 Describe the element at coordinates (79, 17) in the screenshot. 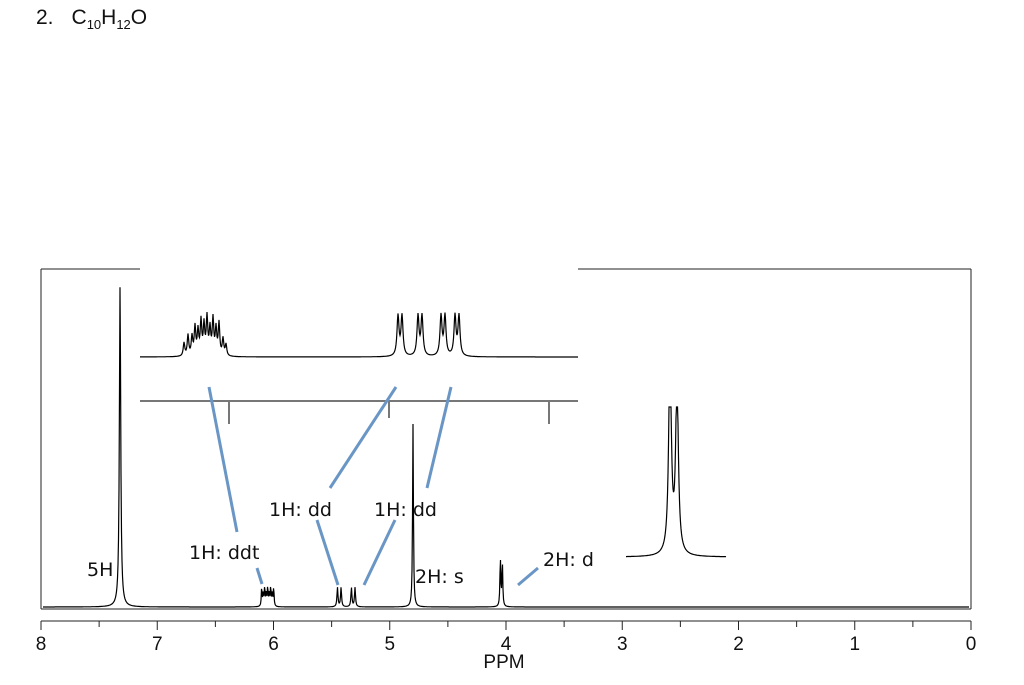

I see `formula-element: C` at that location.